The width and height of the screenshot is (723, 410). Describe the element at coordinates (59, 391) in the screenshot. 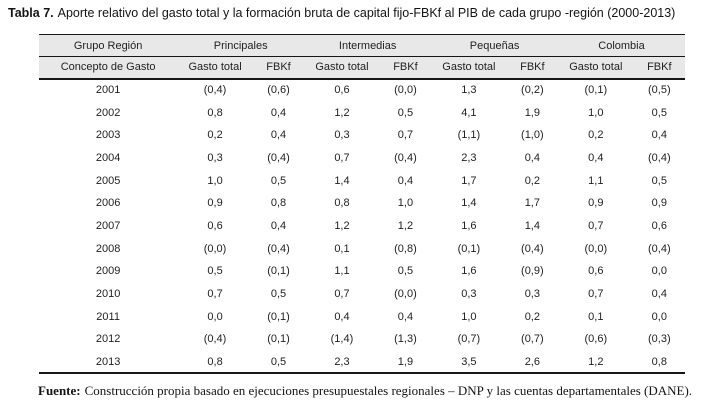

I see `source-label: Fuente:` at that location.